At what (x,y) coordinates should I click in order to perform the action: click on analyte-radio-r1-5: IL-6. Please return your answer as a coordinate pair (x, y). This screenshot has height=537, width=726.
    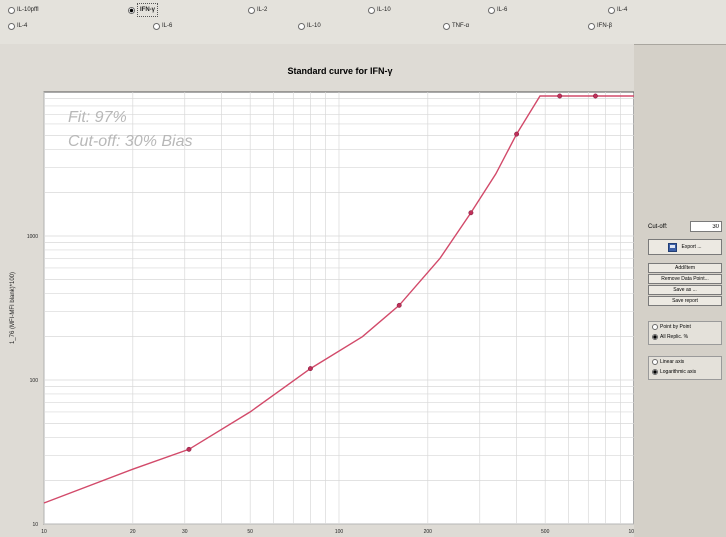
    Looking at the image, I should click on (497, 10).